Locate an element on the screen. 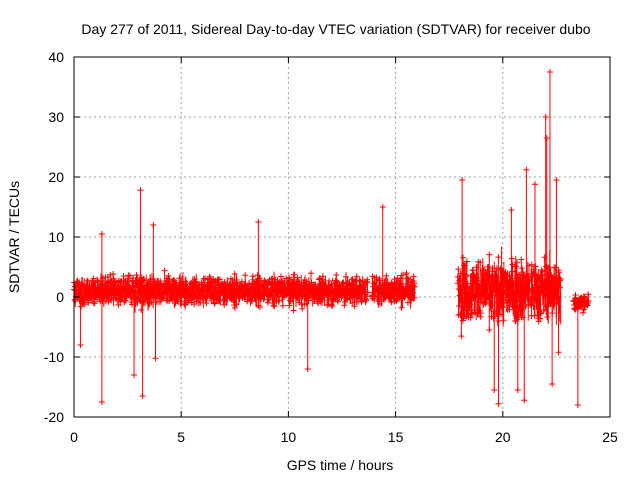  x-tick-label: 25 is located at coordinates (610, 437).